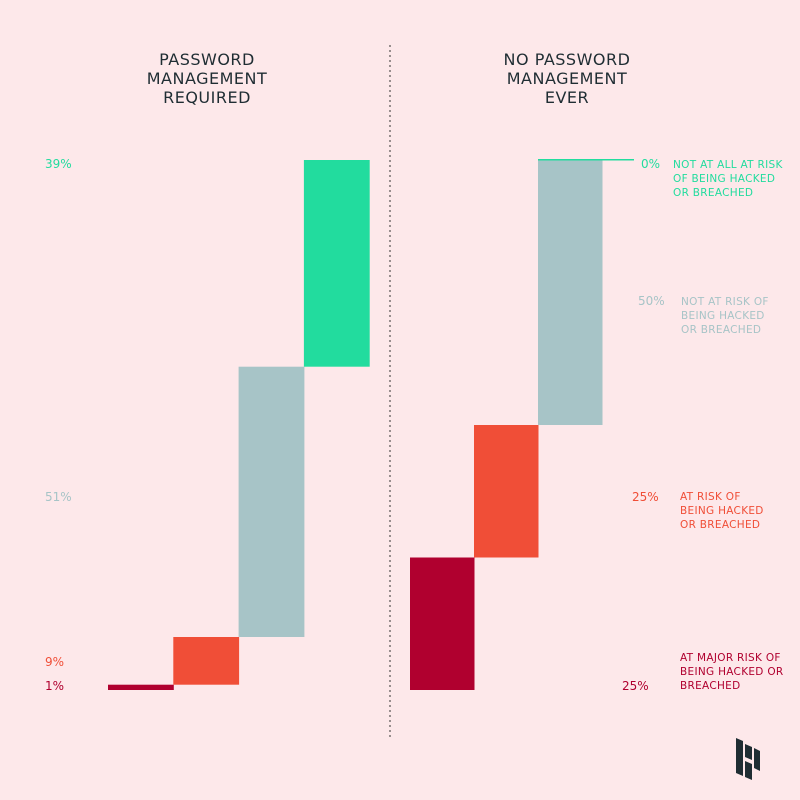 This screenshot has height=800, width=800. I want to click on right-panel-title: NO PASSWORD MANAGEMENT EVER, so click(567, 78).